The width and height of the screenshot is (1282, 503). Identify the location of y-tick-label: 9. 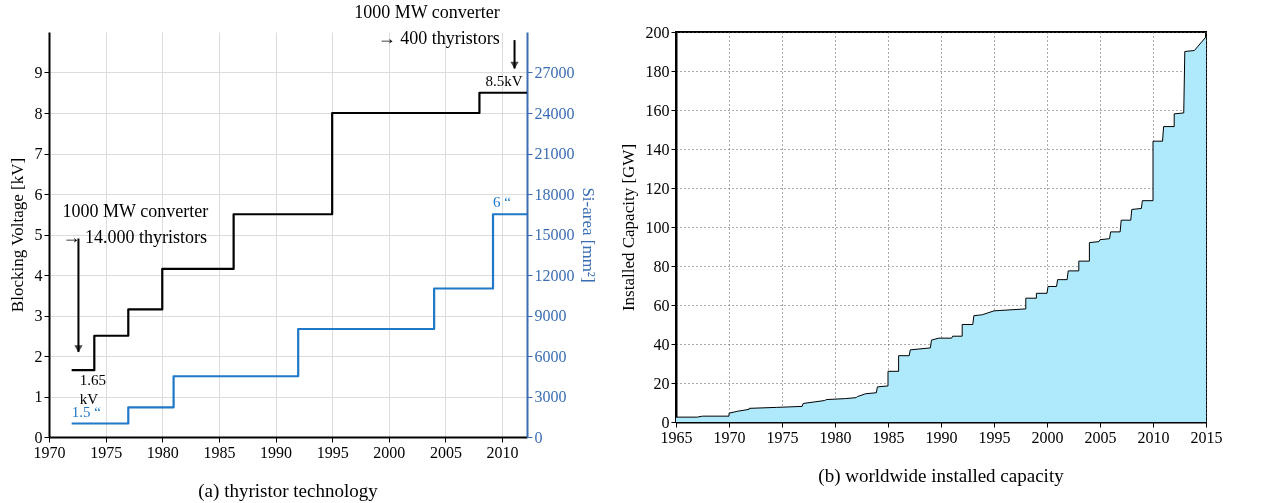
(38, 72).